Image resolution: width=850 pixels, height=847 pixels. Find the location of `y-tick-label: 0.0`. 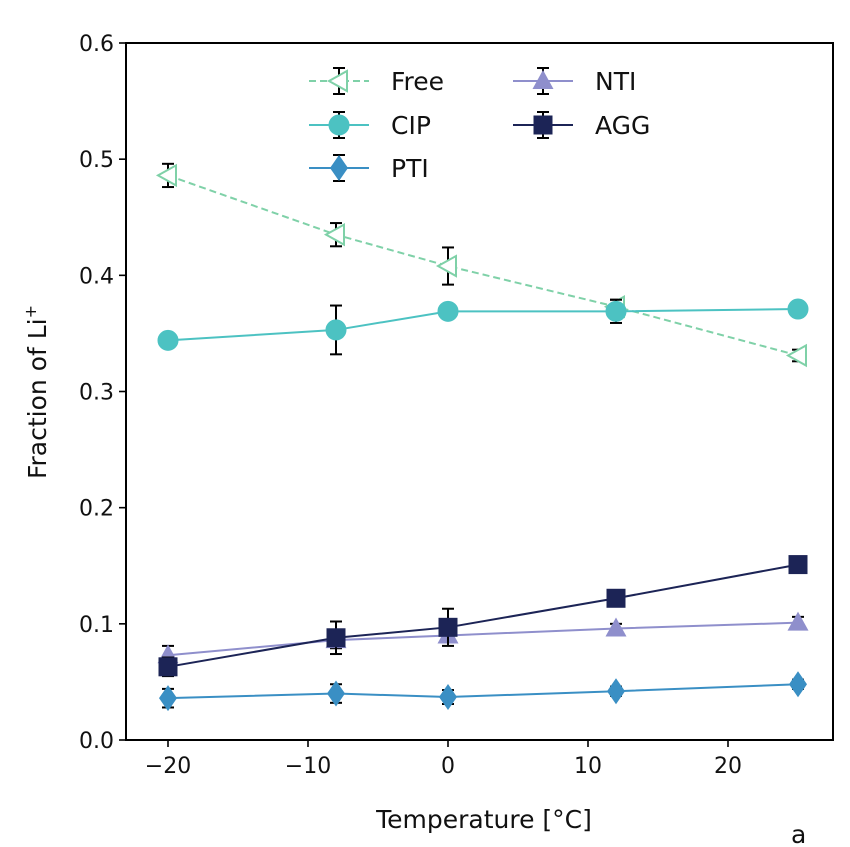

y-tick-label: 0.0 is located at coordinates (96, 741).